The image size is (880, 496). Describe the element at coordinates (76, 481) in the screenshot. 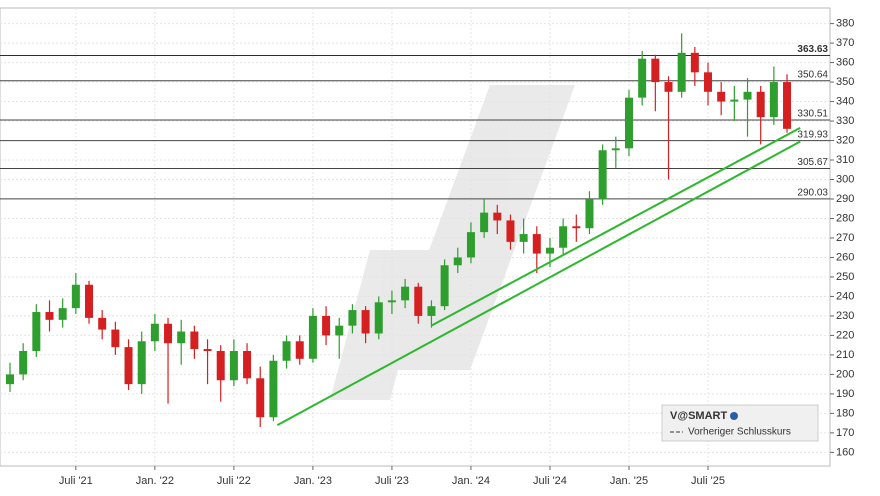

I see `x-tick-label: Juli '21` at that location.